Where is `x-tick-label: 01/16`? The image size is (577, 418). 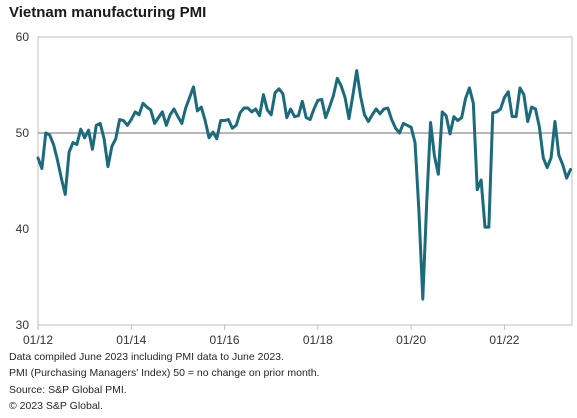
x-tick-label: 01/16 is located at coordinates (225, 340).